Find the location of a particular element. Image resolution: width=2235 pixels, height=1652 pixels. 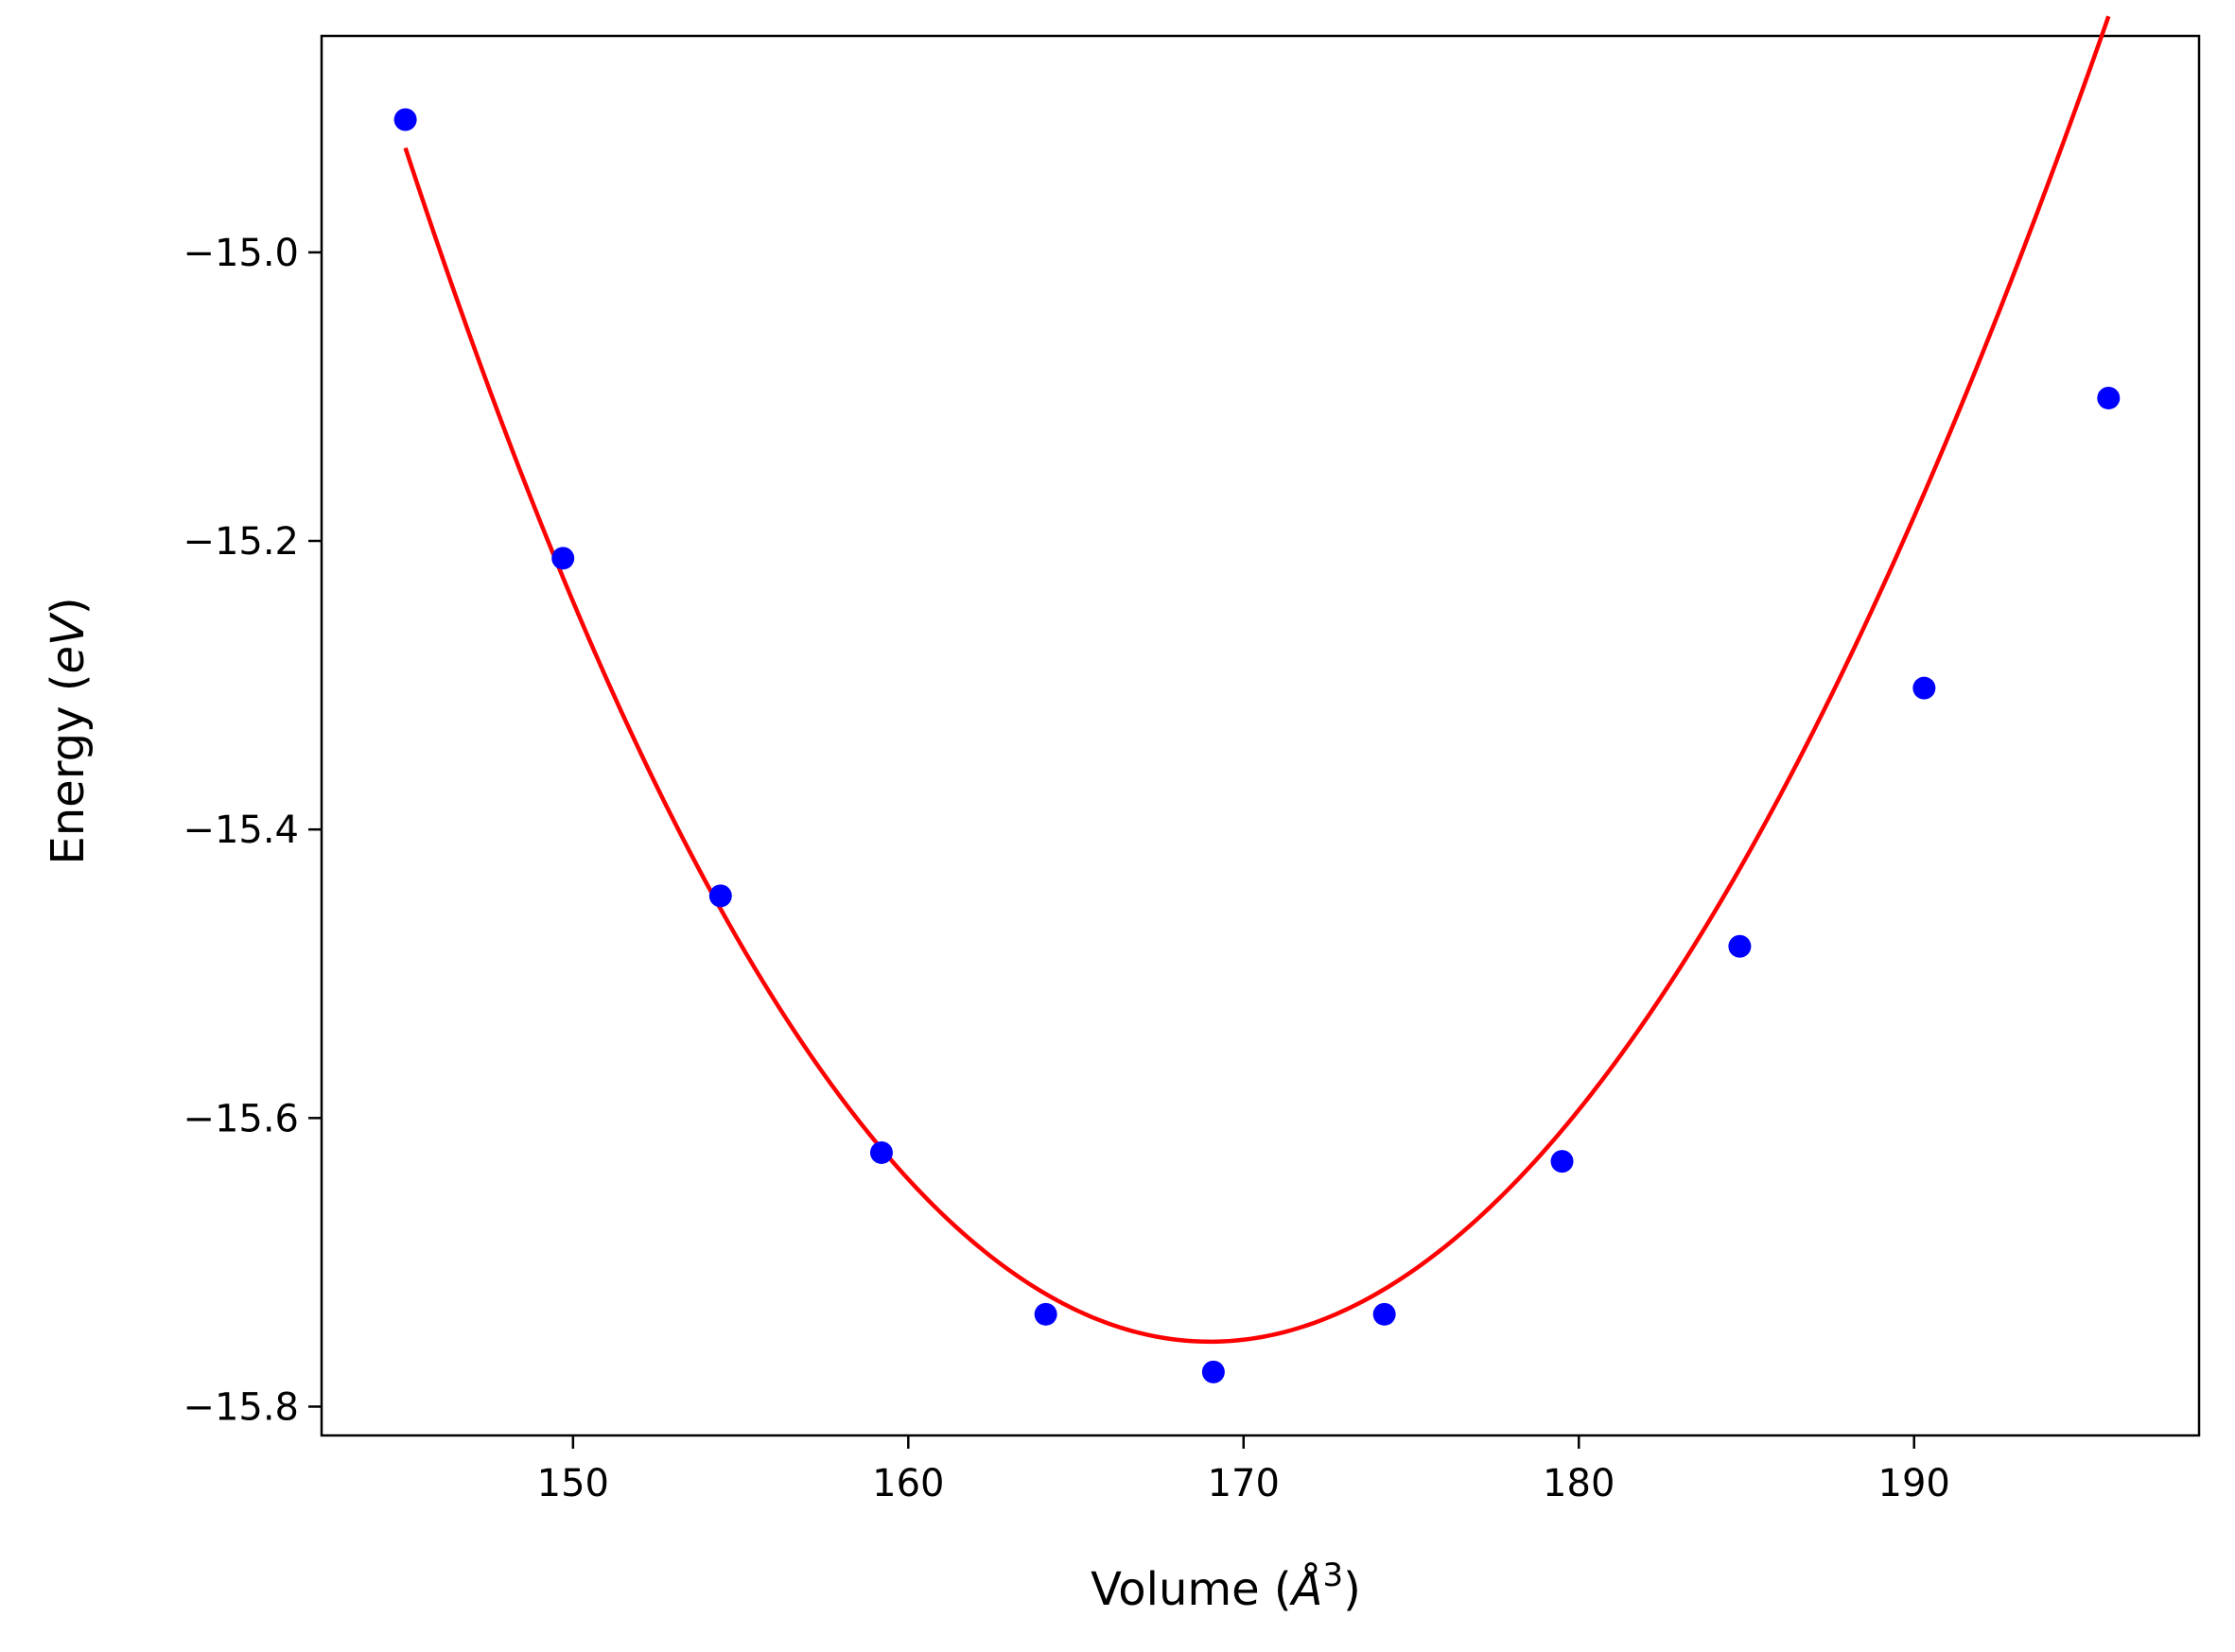

y-tick-label: −15.2 is located at coordinates (241, 542).